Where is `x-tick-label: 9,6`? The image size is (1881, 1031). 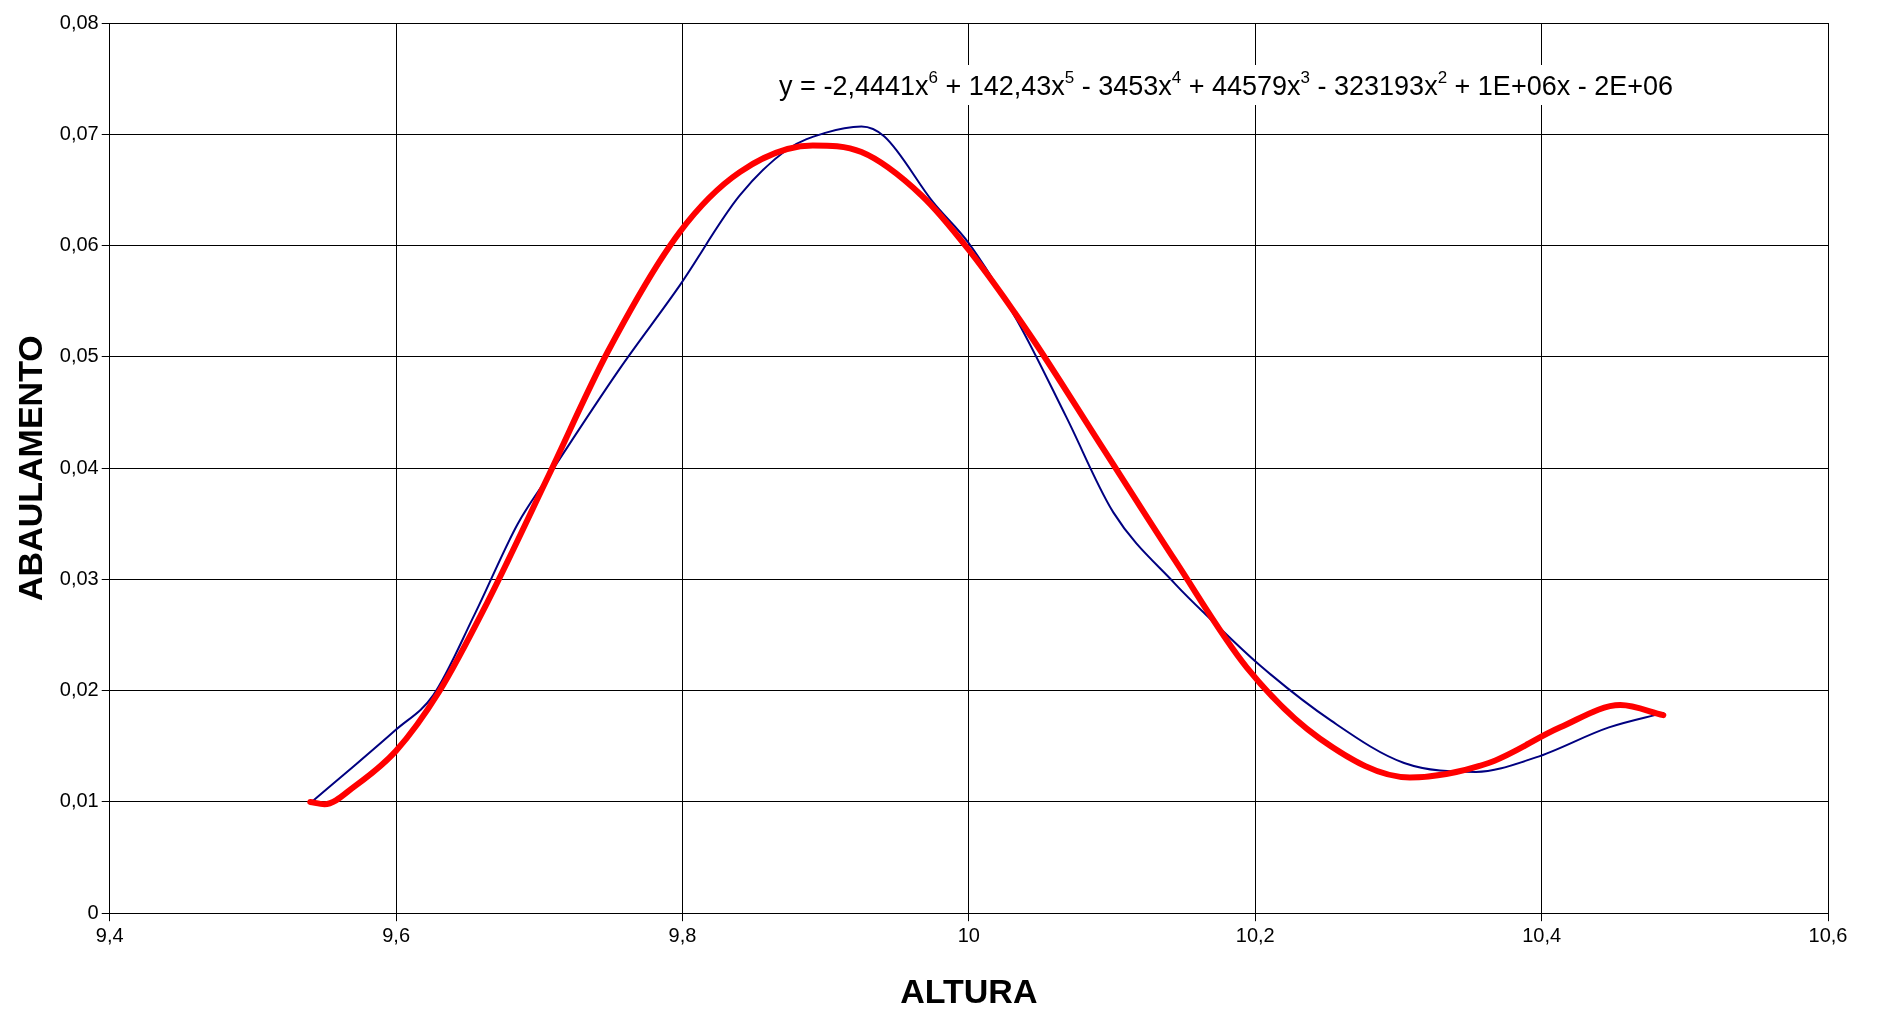 x-tick-label: 9,6 is located at coordinates (396, 934).